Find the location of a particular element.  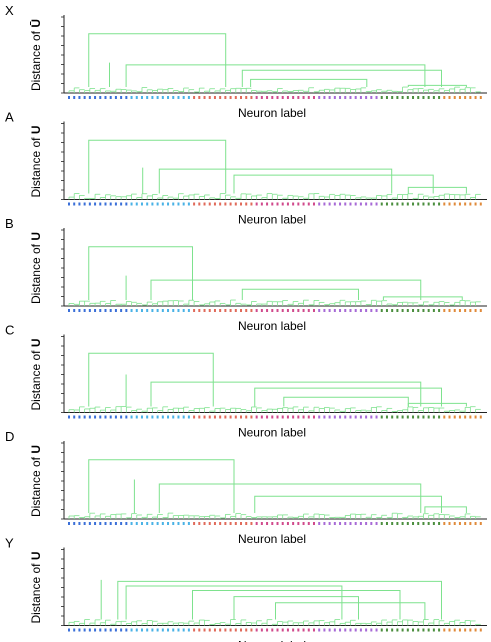

low-branches is located at coordinates (274, 515).